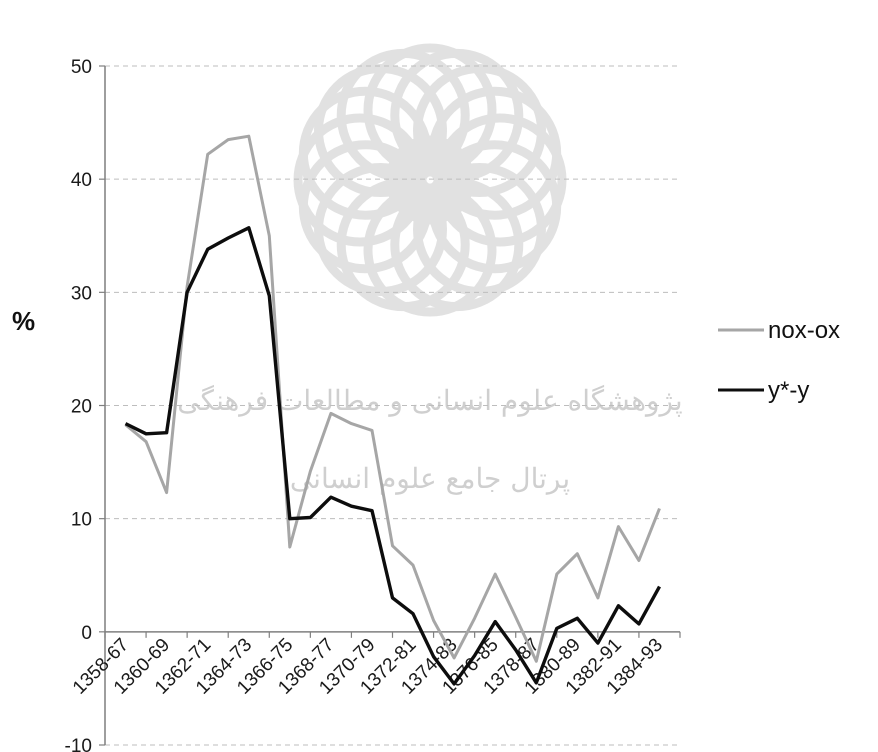 This screenshot has width=878, height=752. What do you see at coordinates (23, 321) in the screenshot?
I see `y-axis-label: %` at bounding box center [23, 321].